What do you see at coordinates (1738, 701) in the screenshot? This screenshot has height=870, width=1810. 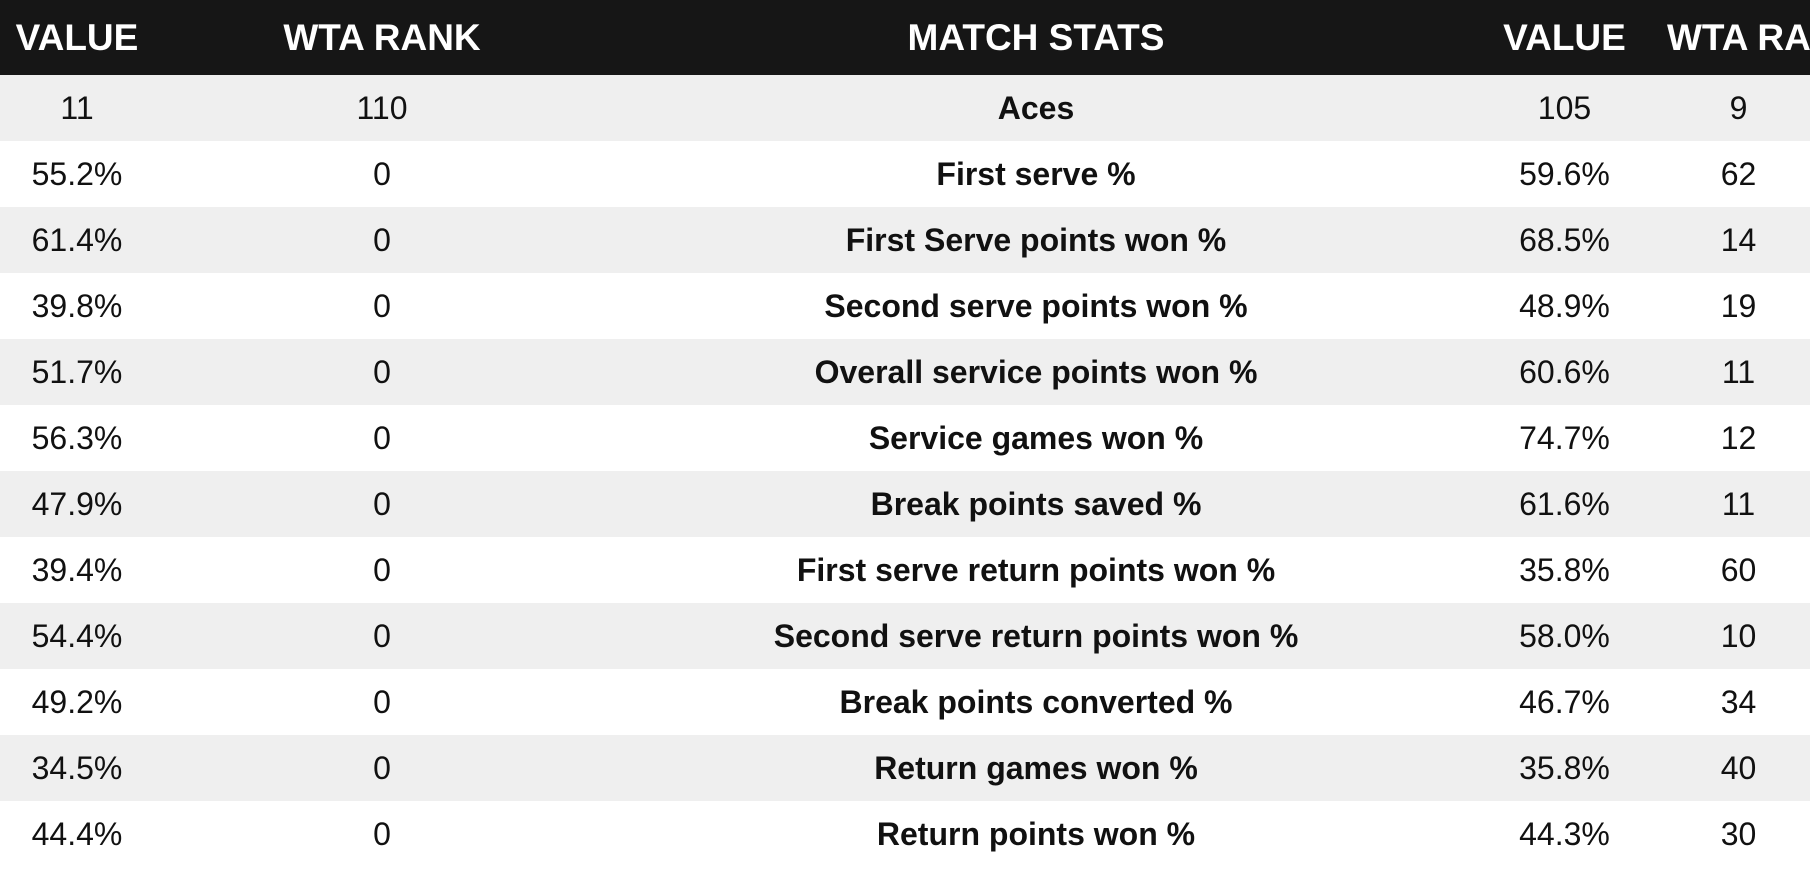 I see `player2-wta-rank: 34` at bounding box center [1738, 701].